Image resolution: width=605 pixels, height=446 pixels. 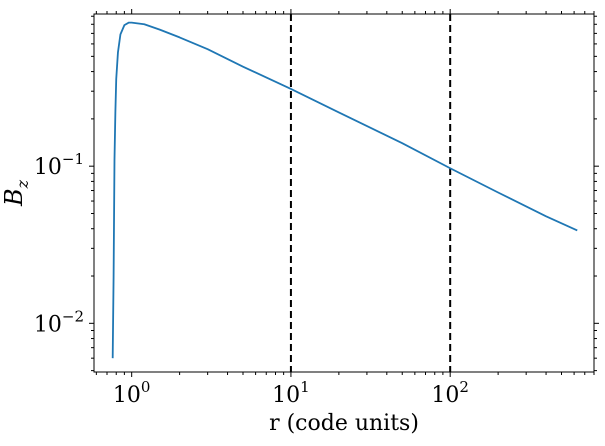 What do you see at coordinates (305, 387) in the screenshot?
I see `x-tick-label-exponent: 1` at bounding box center [305, 387].